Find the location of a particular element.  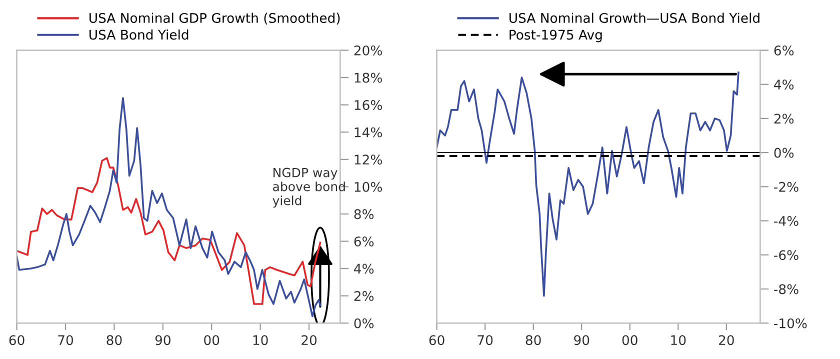

legend-label: USA Nominal GDP Growth (Smoothed) is located at coordinates (215, 18).